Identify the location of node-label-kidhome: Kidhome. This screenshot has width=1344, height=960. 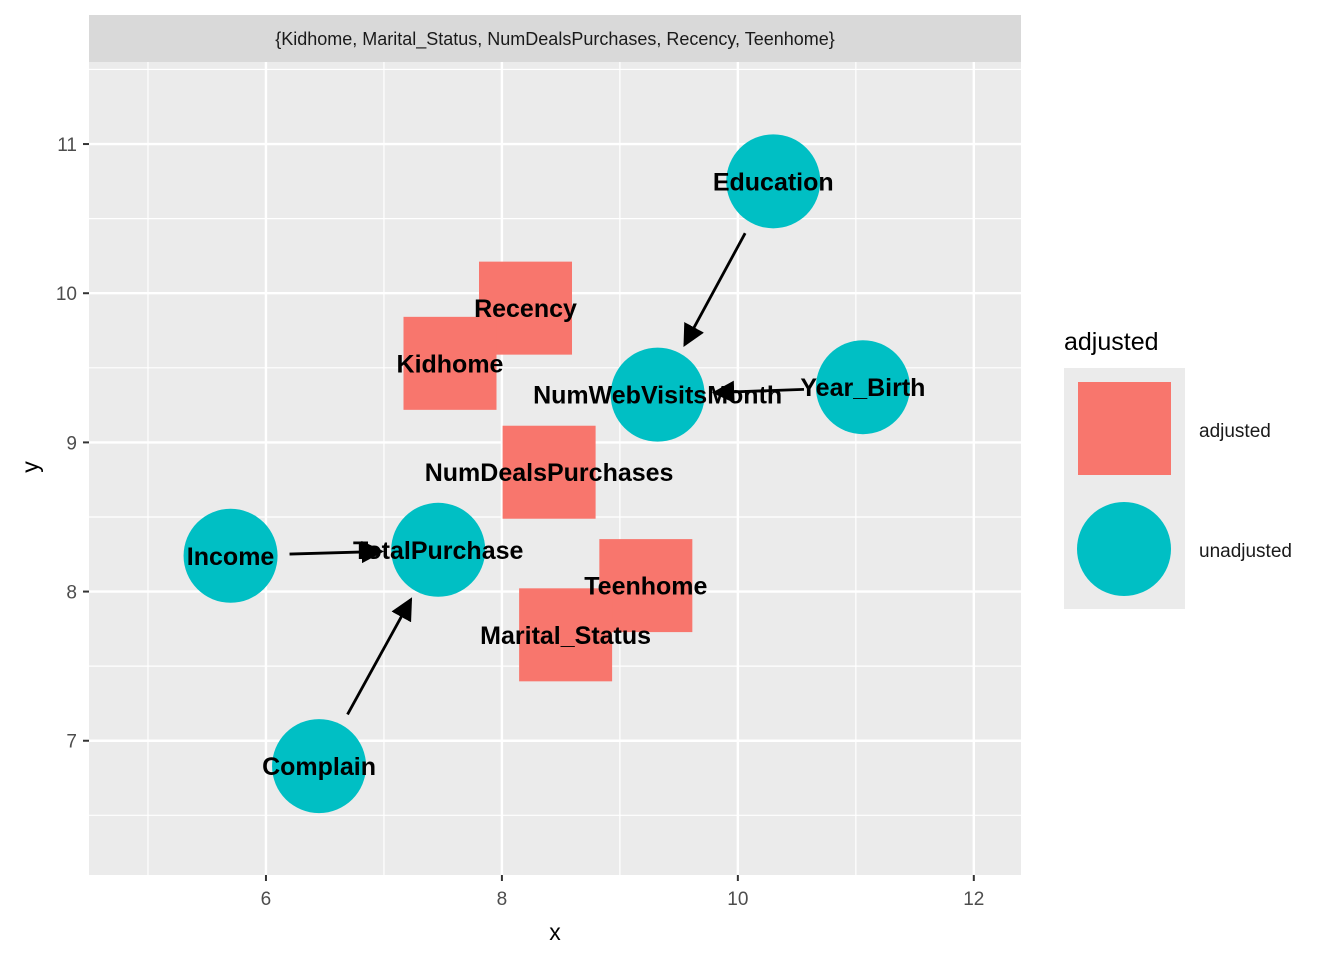
(450, 364).